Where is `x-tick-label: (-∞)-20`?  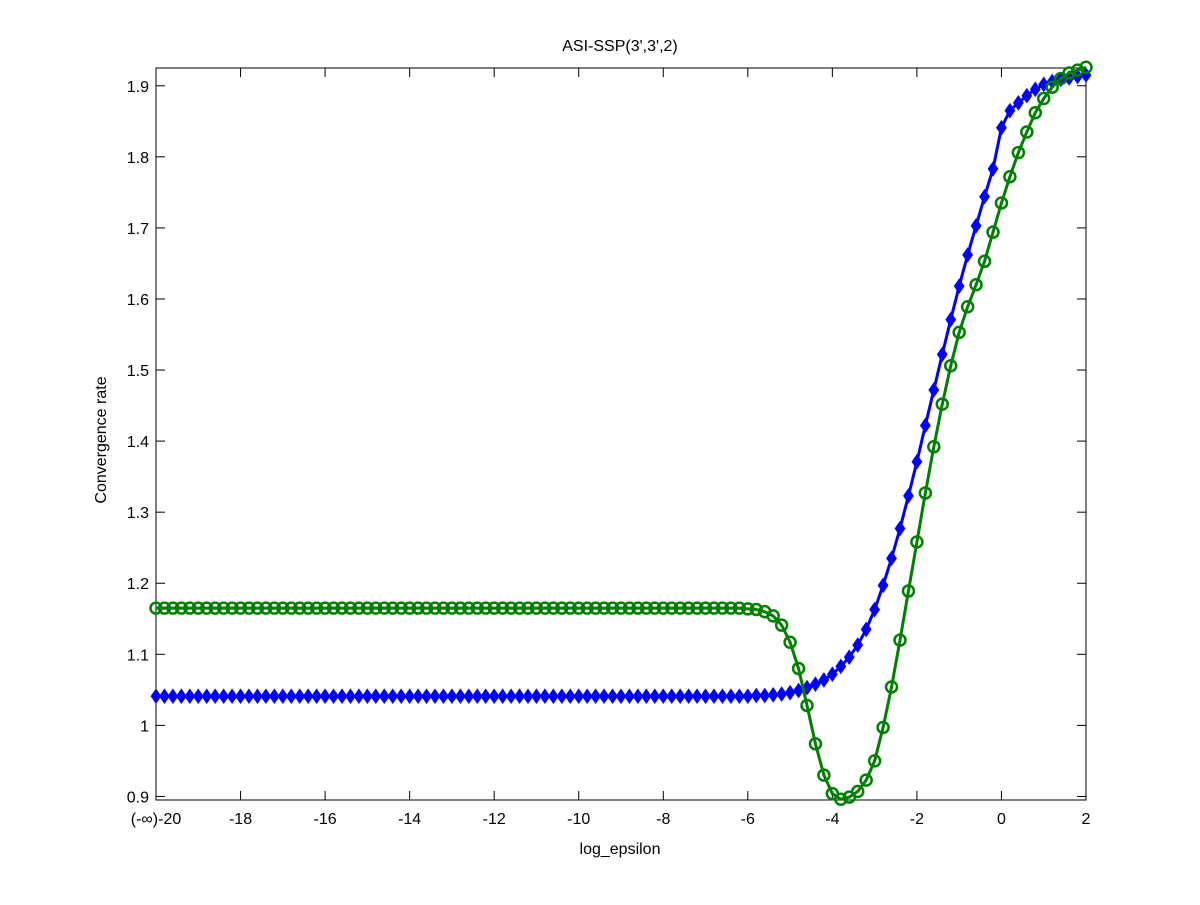 x-tick-label: (-∞)-20 is located at coordinates (156, 819).